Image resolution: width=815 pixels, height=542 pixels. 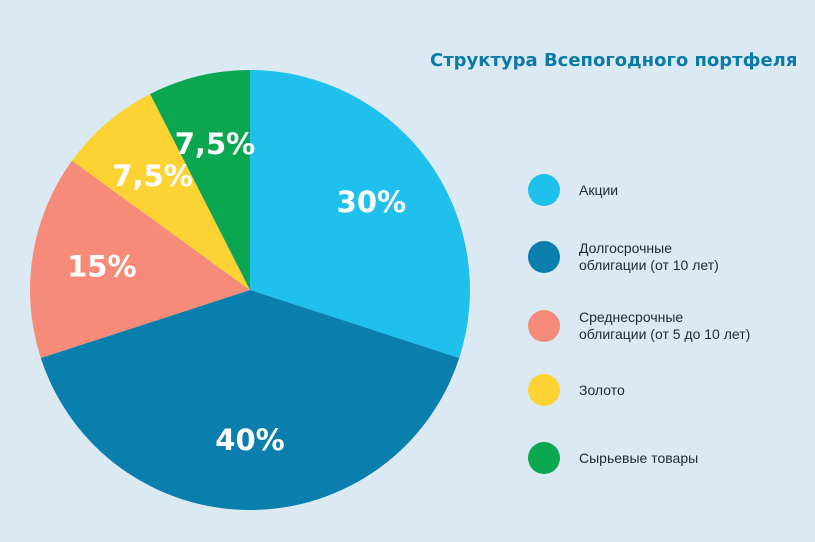 What do you see at coordinates (658, 190) in the screenshot?
I see `legend-item-stocks: Акции` at bounding box center [658, 190].